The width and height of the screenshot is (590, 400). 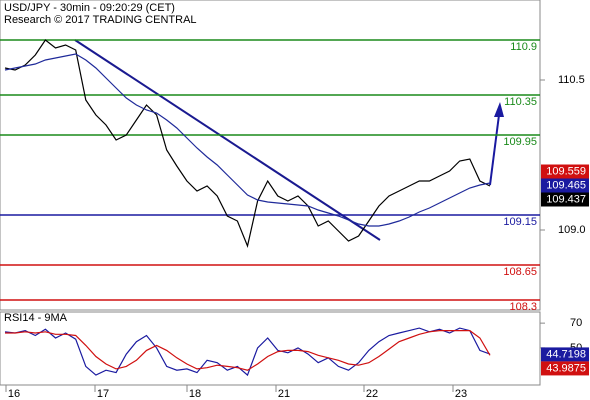 What do you see at coordinates (103, 394) in the screenshot?
I see `x-tick-label: 17` at bounding box center [103, 394].